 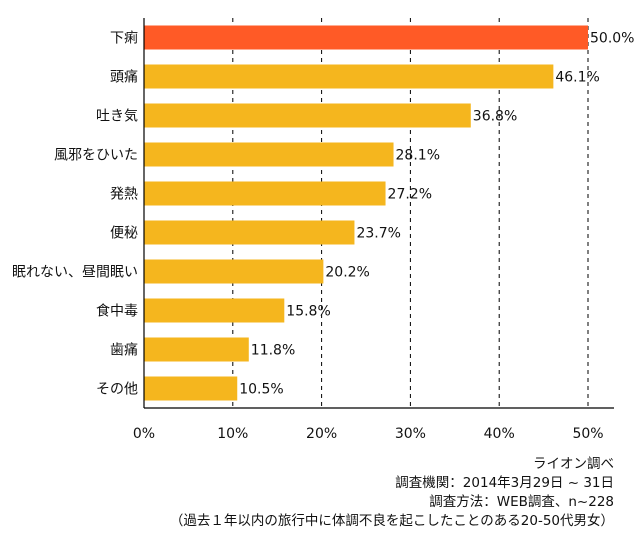 What do you see at coordinates (587, 434) in the screenshot?
I see `x-tick-label: 50%` at bounding box center [587, 434].